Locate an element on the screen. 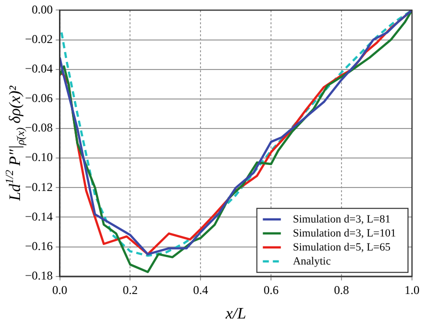 This screenshot has height=332, width=428. y-tick-label: −0.08 is located at coordinates (38, 127).